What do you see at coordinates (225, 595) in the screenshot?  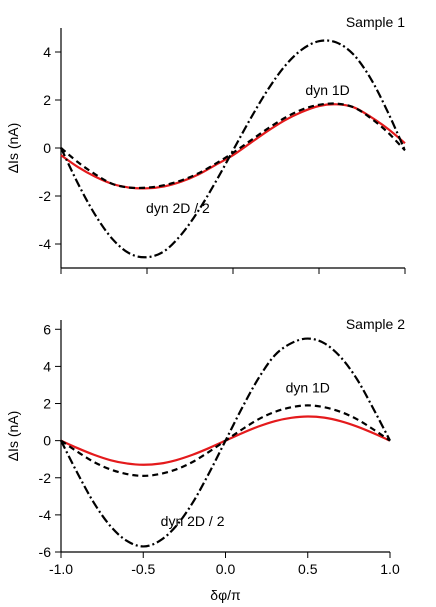 I see `x-axis-title: δφ/π` at bounding box center [225, 595].